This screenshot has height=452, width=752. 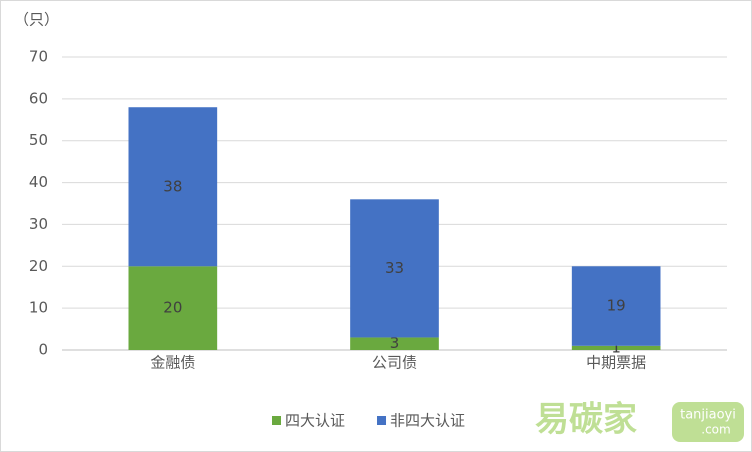 I want to click on data-label: 38, so click(x=172, y=186).